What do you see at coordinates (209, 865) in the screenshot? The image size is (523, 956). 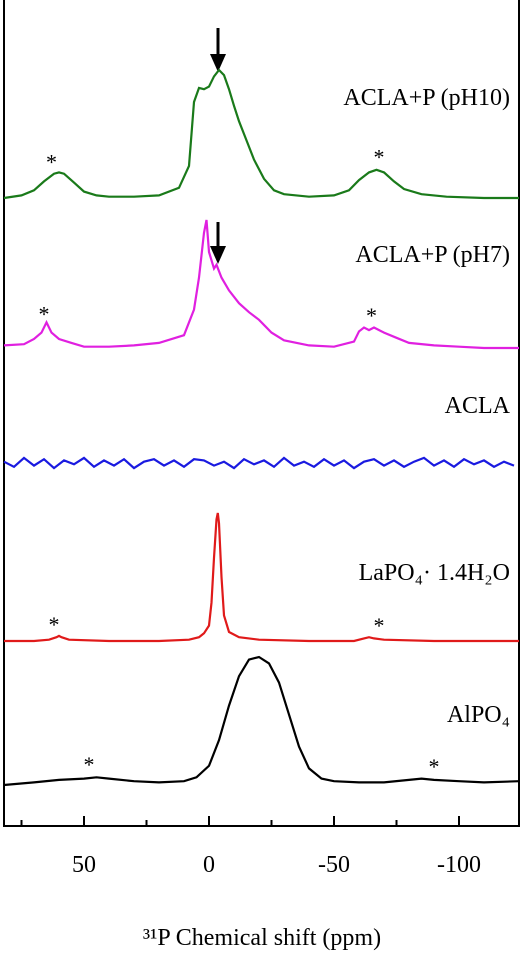 I see `x-tick-label: 0` at bounding box center [209, 865].